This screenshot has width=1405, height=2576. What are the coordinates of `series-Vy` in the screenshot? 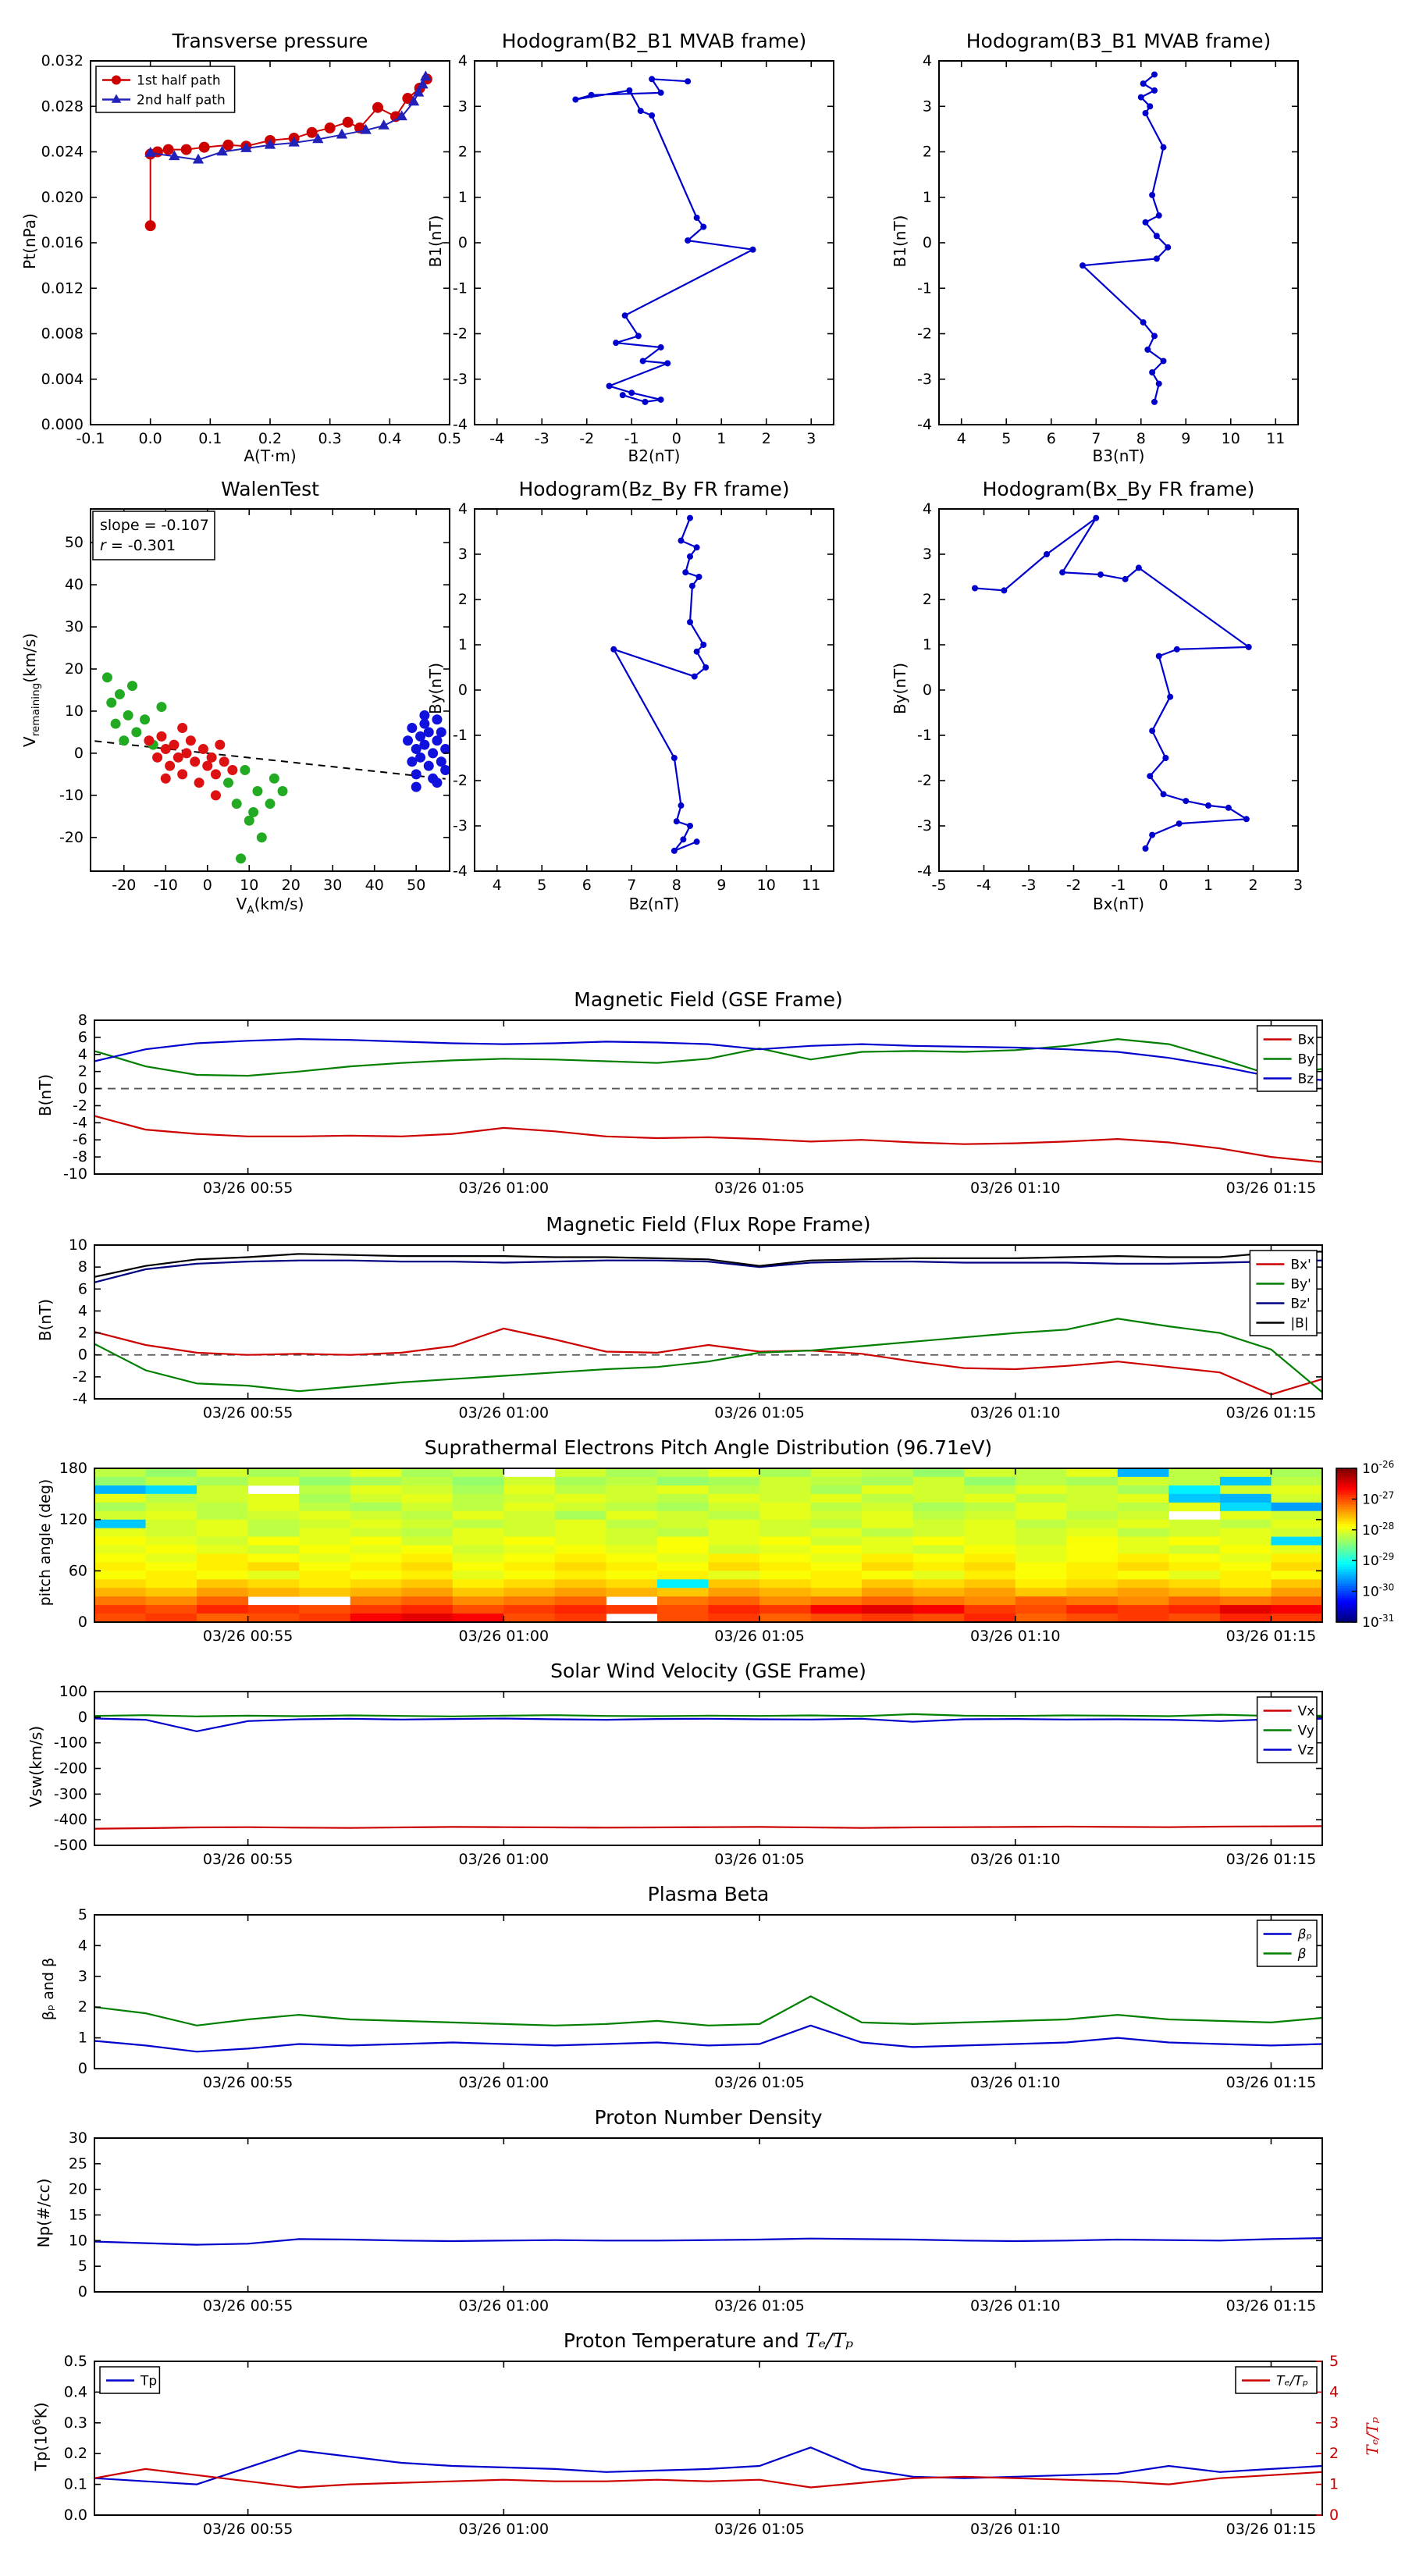 It's located at (709, 1715).